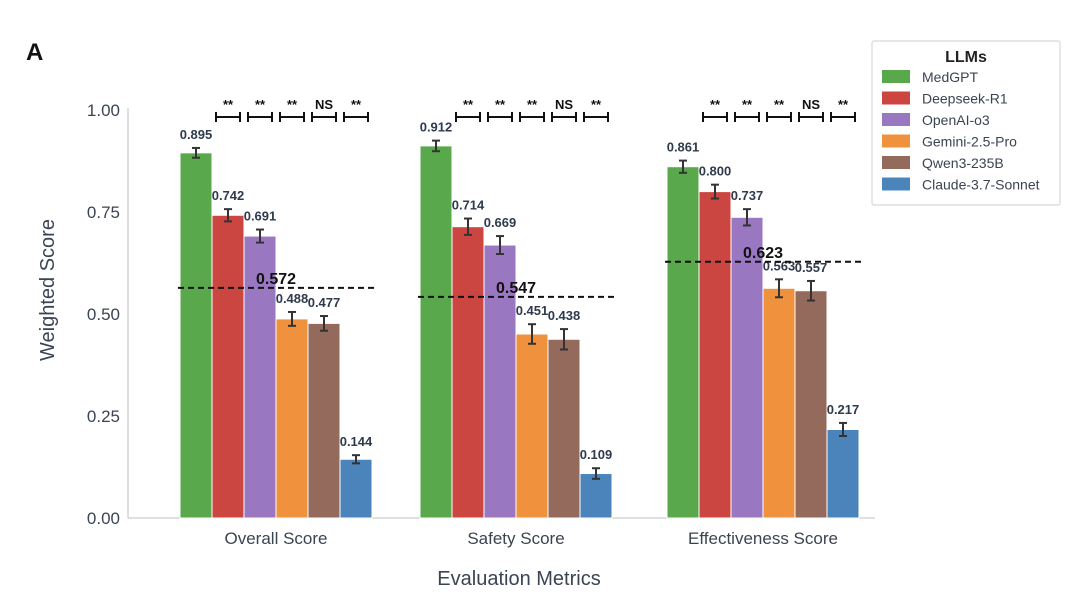 This screenshot has width=1080, height=602. What do you see at coordinates (276, 279) in the screenshot?
I see `mean-value-label: 0.572` at bounding box center [276, 279].